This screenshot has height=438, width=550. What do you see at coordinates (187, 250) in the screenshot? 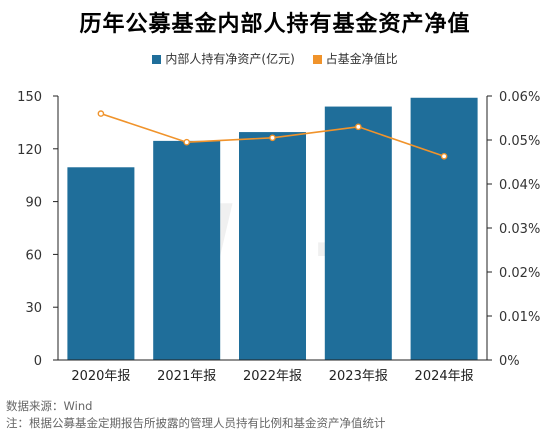
I see `bar-2021年报` at bounding box center [187, 250].